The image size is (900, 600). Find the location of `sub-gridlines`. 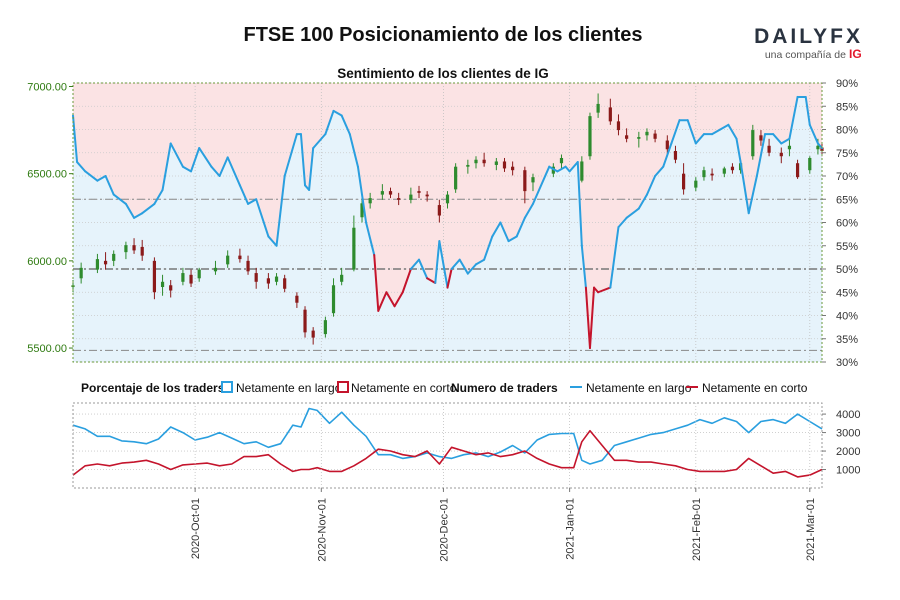

sub-gridlines is located at coordinates (447, 441).